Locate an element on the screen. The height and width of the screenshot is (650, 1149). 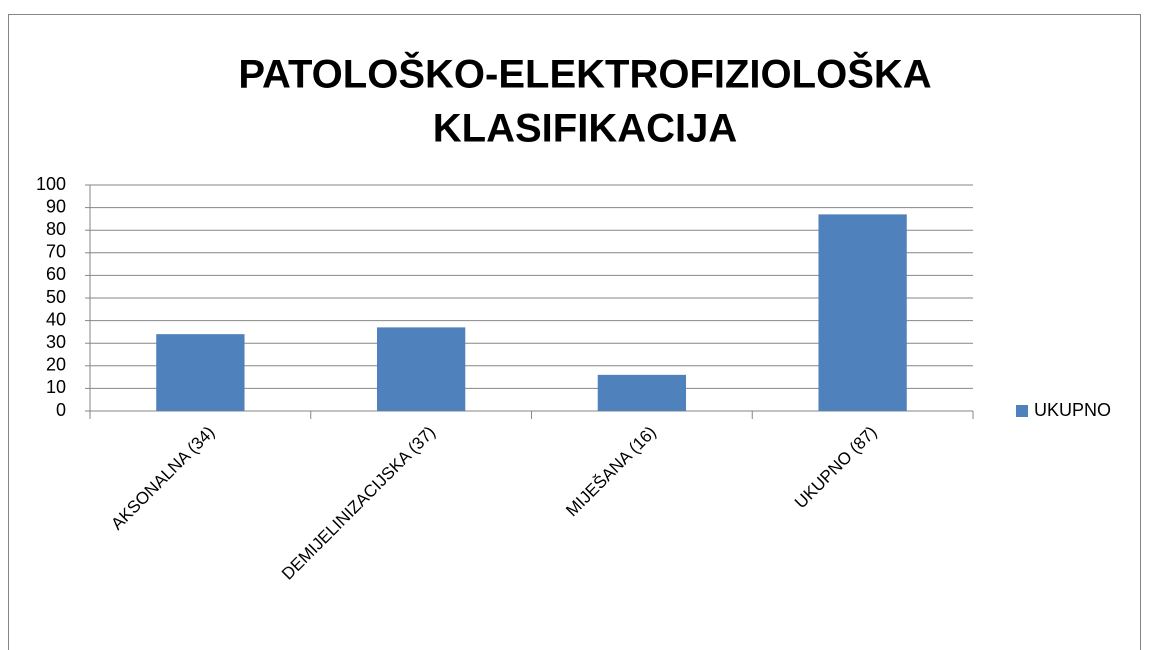
legend-swatch is located at coordinates (1022, 411).